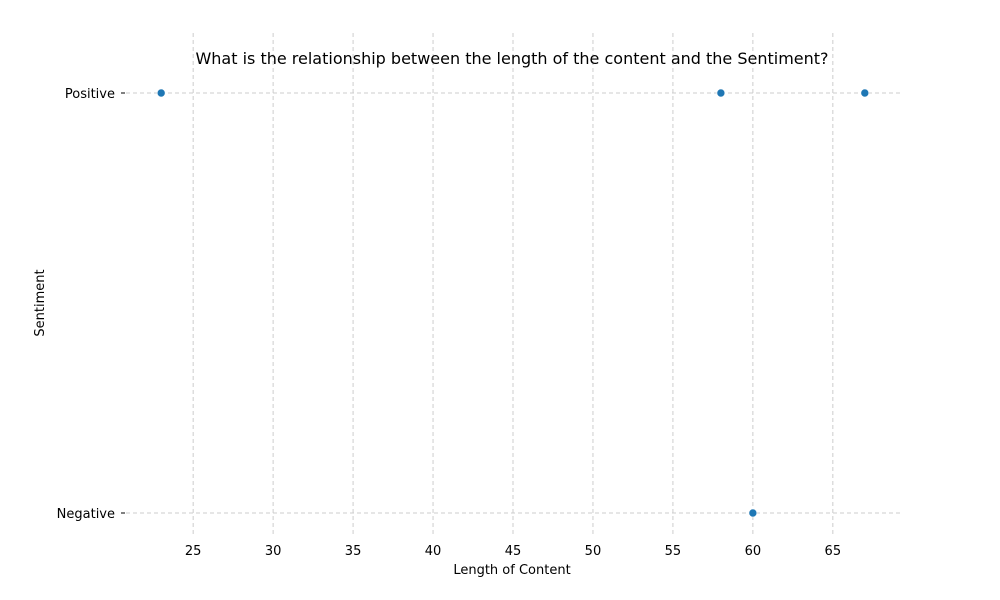 Image resolution: width=1000 pixels, height=600 pixels. Describe the element at coordinates (433, 551) in the screenshot. I see `x-tick-label: 40` at that location.